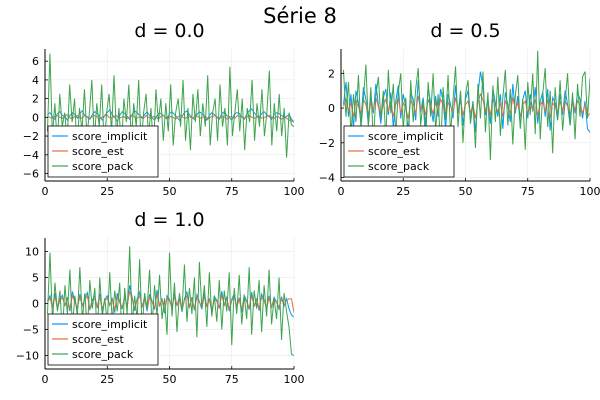 The height and width of the screenshot is (400, 600). What do you see at coordinates (169, 220) in the screenshot?
I see `panel-title: d = 1.0` at bounding box center [169, 220].